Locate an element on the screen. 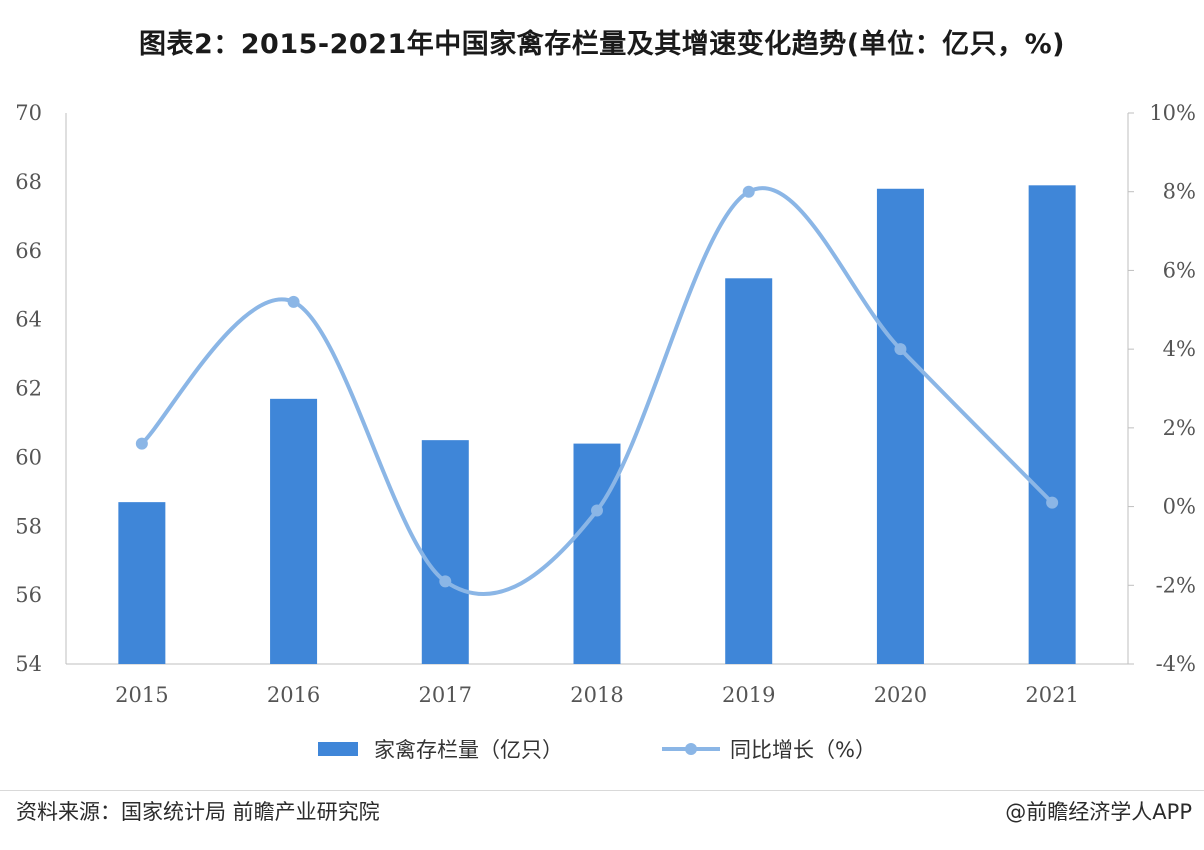 The width and height of the screenshot is (1204, 850). x-tick-label: 2017 is located at coordinates (445, 695).